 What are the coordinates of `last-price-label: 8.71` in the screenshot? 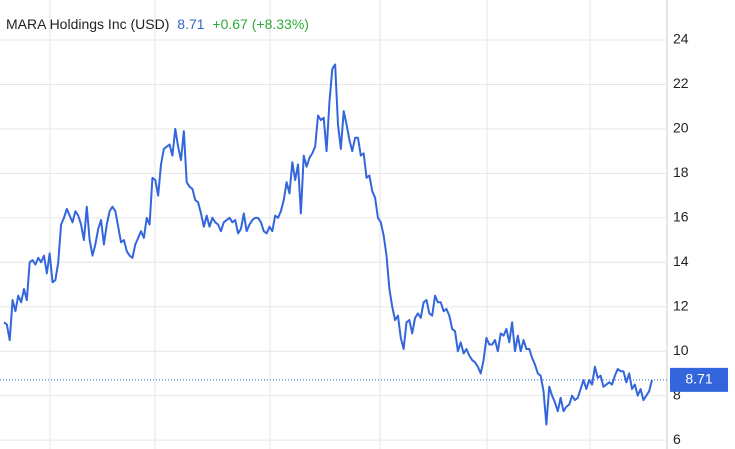 It's located at (698, 379).